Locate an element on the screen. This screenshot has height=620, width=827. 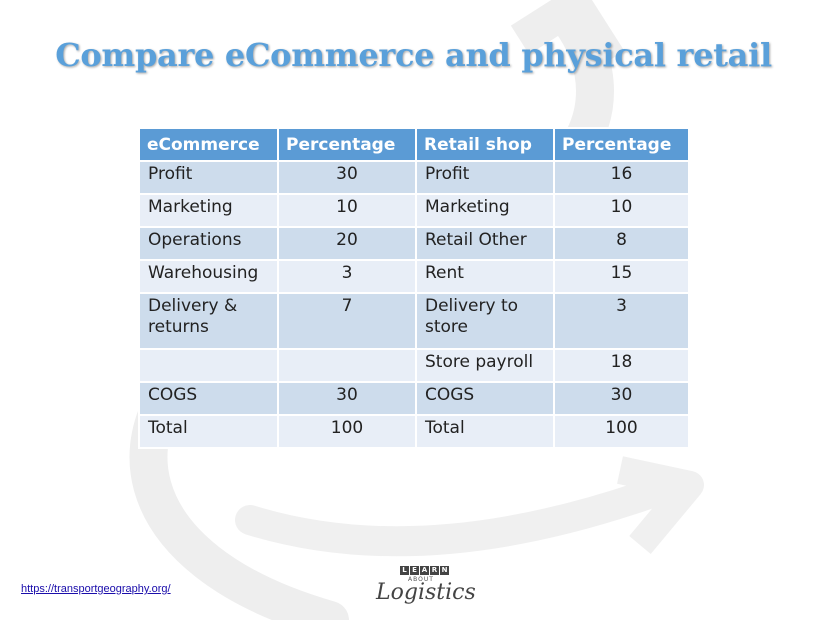
ecommerce-total-value: 100 is located at coordinates (347, 431).